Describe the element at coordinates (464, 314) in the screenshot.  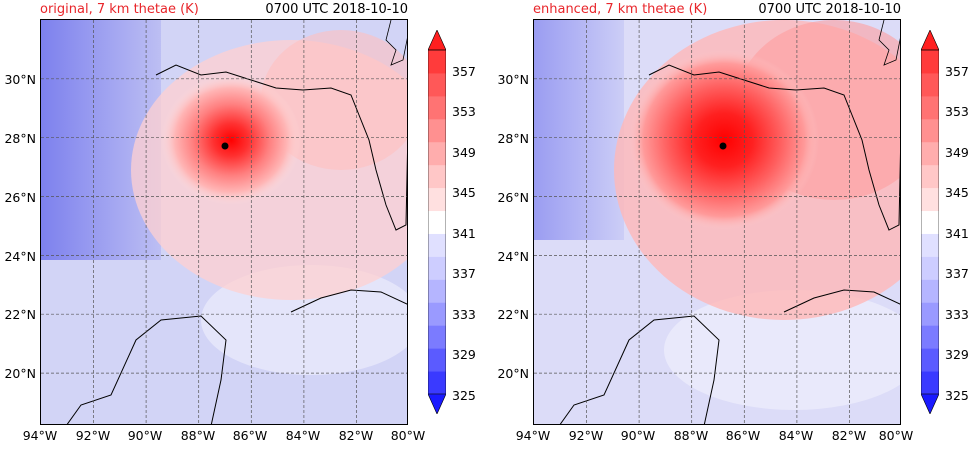
I see `colorbar-tick: 333` at that location.